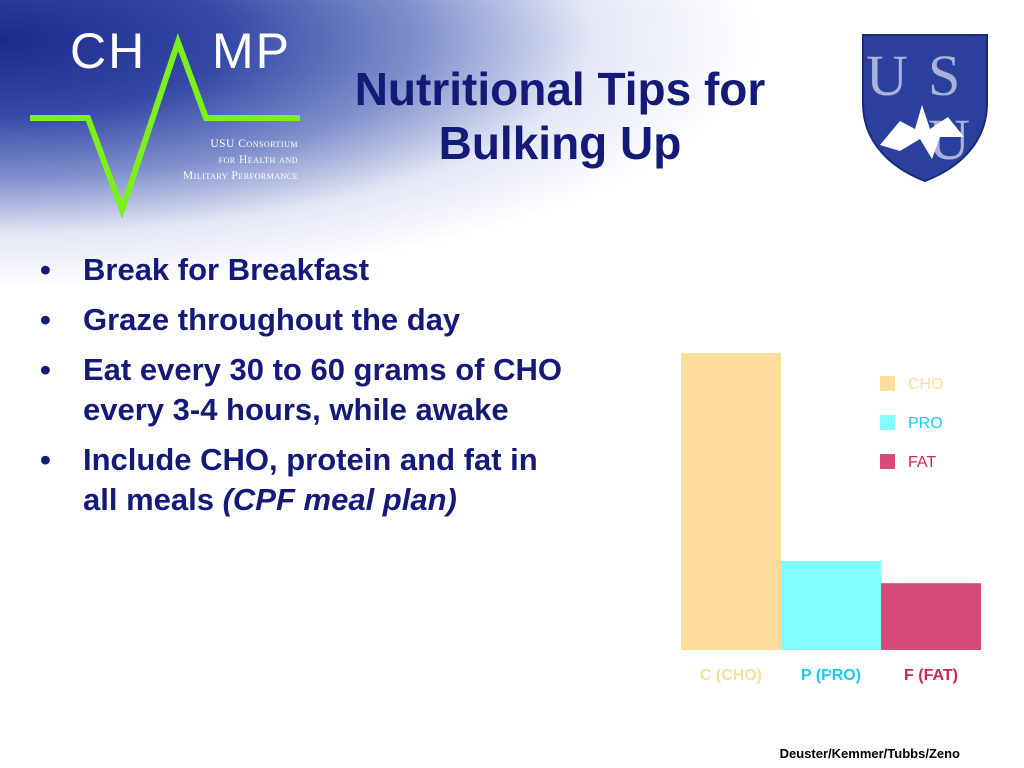 The image size is (1024, 768). I want to click on bar-cho, so click(731, 501).